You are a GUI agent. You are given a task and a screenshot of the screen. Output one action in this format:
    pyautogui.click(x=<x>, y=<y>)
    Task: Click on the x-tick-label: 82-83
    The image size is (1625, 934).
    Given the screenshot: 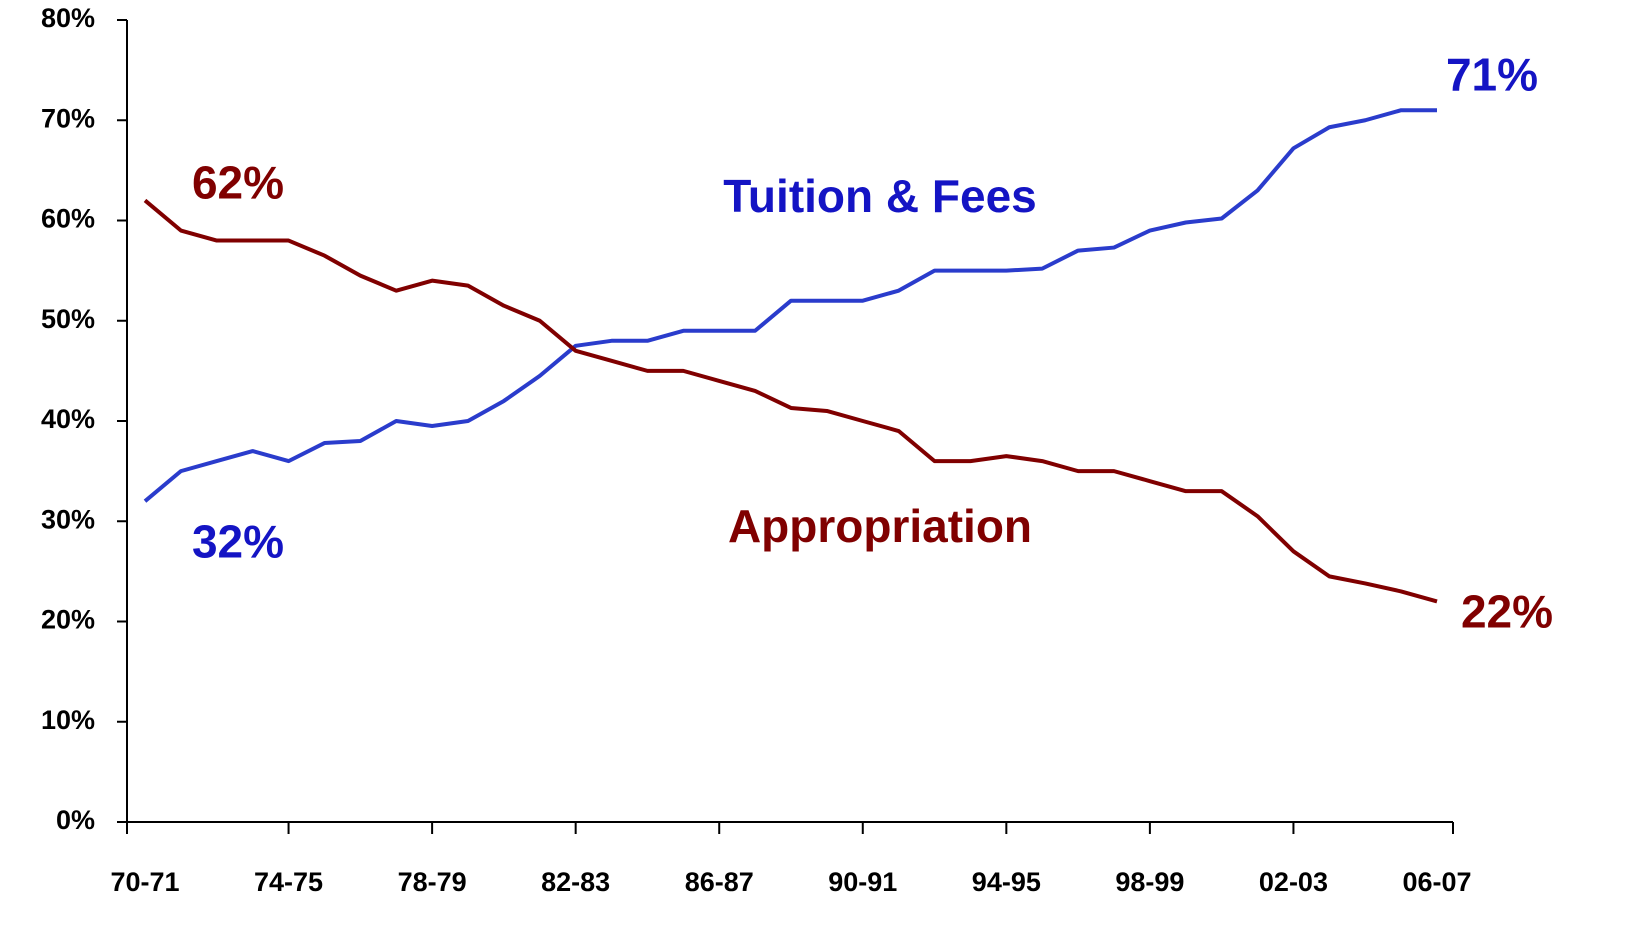 What is the action you would take?
    pyautogui.click(x=575, y=882)
    